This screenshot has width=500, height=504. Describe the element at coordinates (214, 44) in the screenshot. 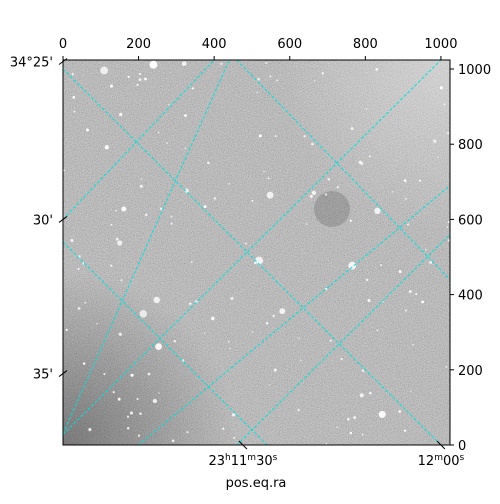

I see `top-tick-label-2: 400` at that location.